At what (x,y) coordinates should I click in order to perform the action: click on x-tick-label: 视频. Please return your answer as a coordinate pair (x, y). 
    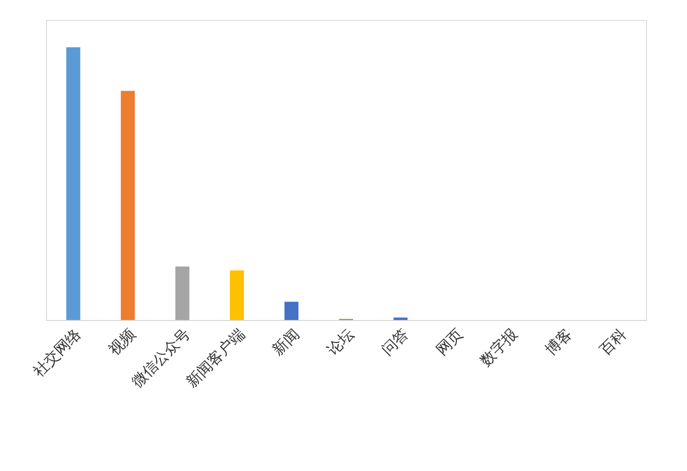
    Looking at the image, I should click on (122, 342).